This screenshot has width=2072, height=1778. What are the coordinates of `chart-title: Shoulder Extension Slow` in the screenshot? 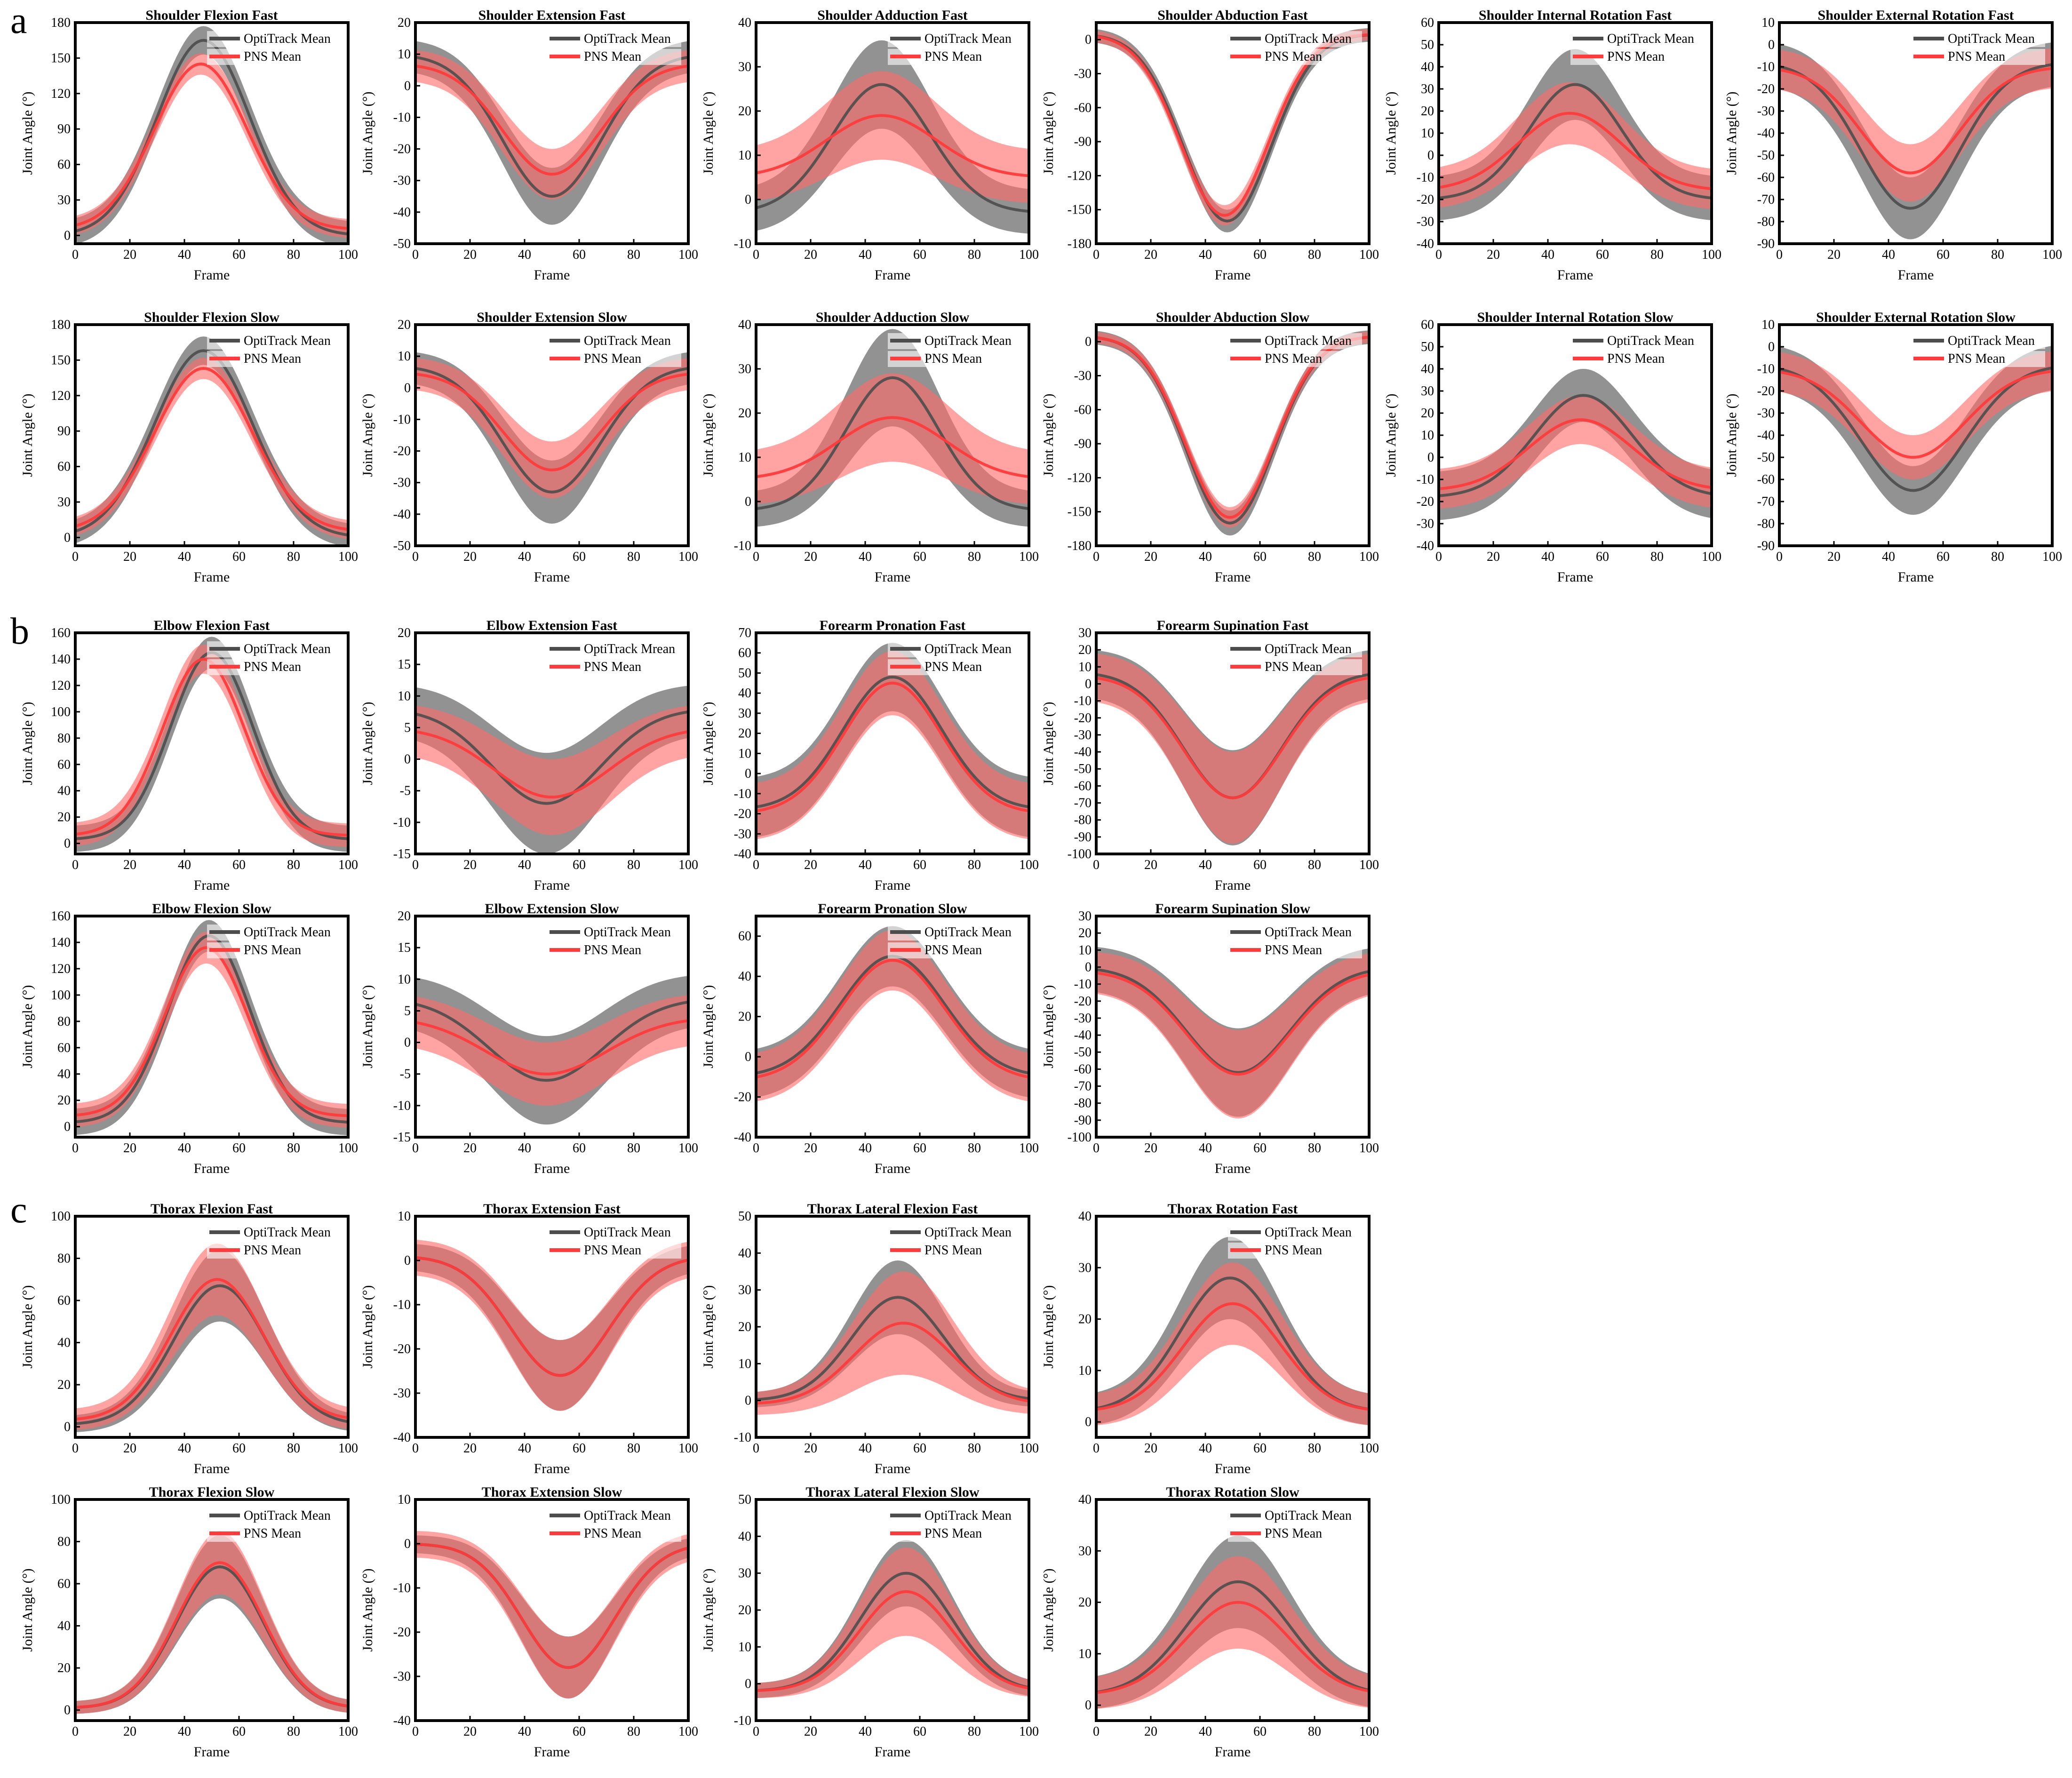 It's located at (552, 317).